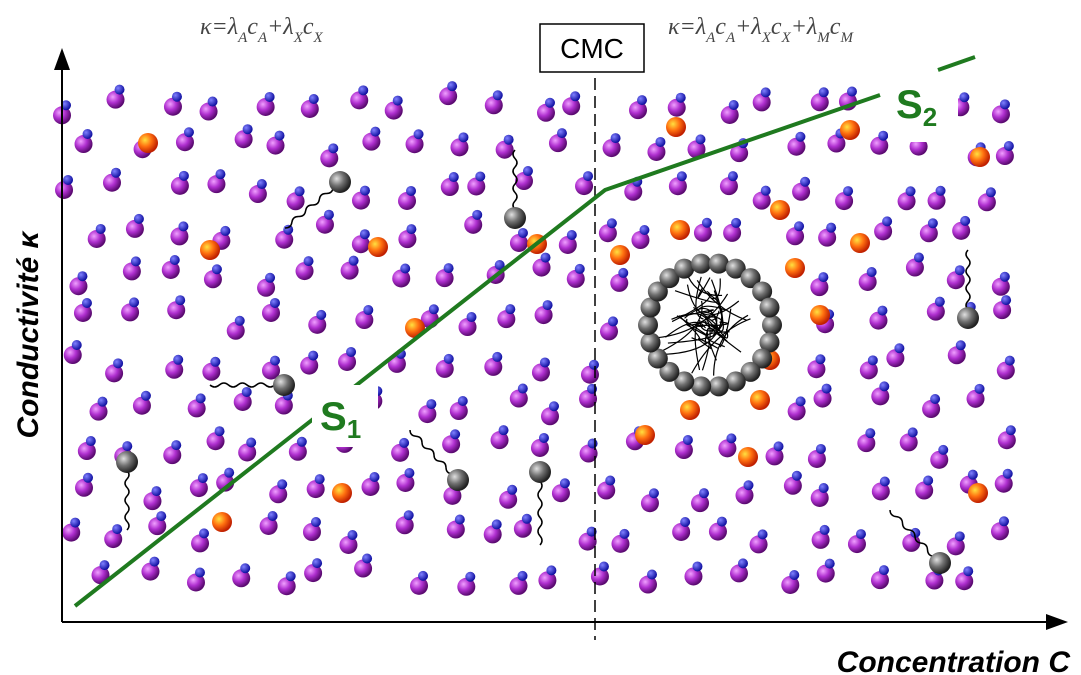 The width and height of the screenshot is (1081, 675). I want to click on term: +λ, so click(748, 27).